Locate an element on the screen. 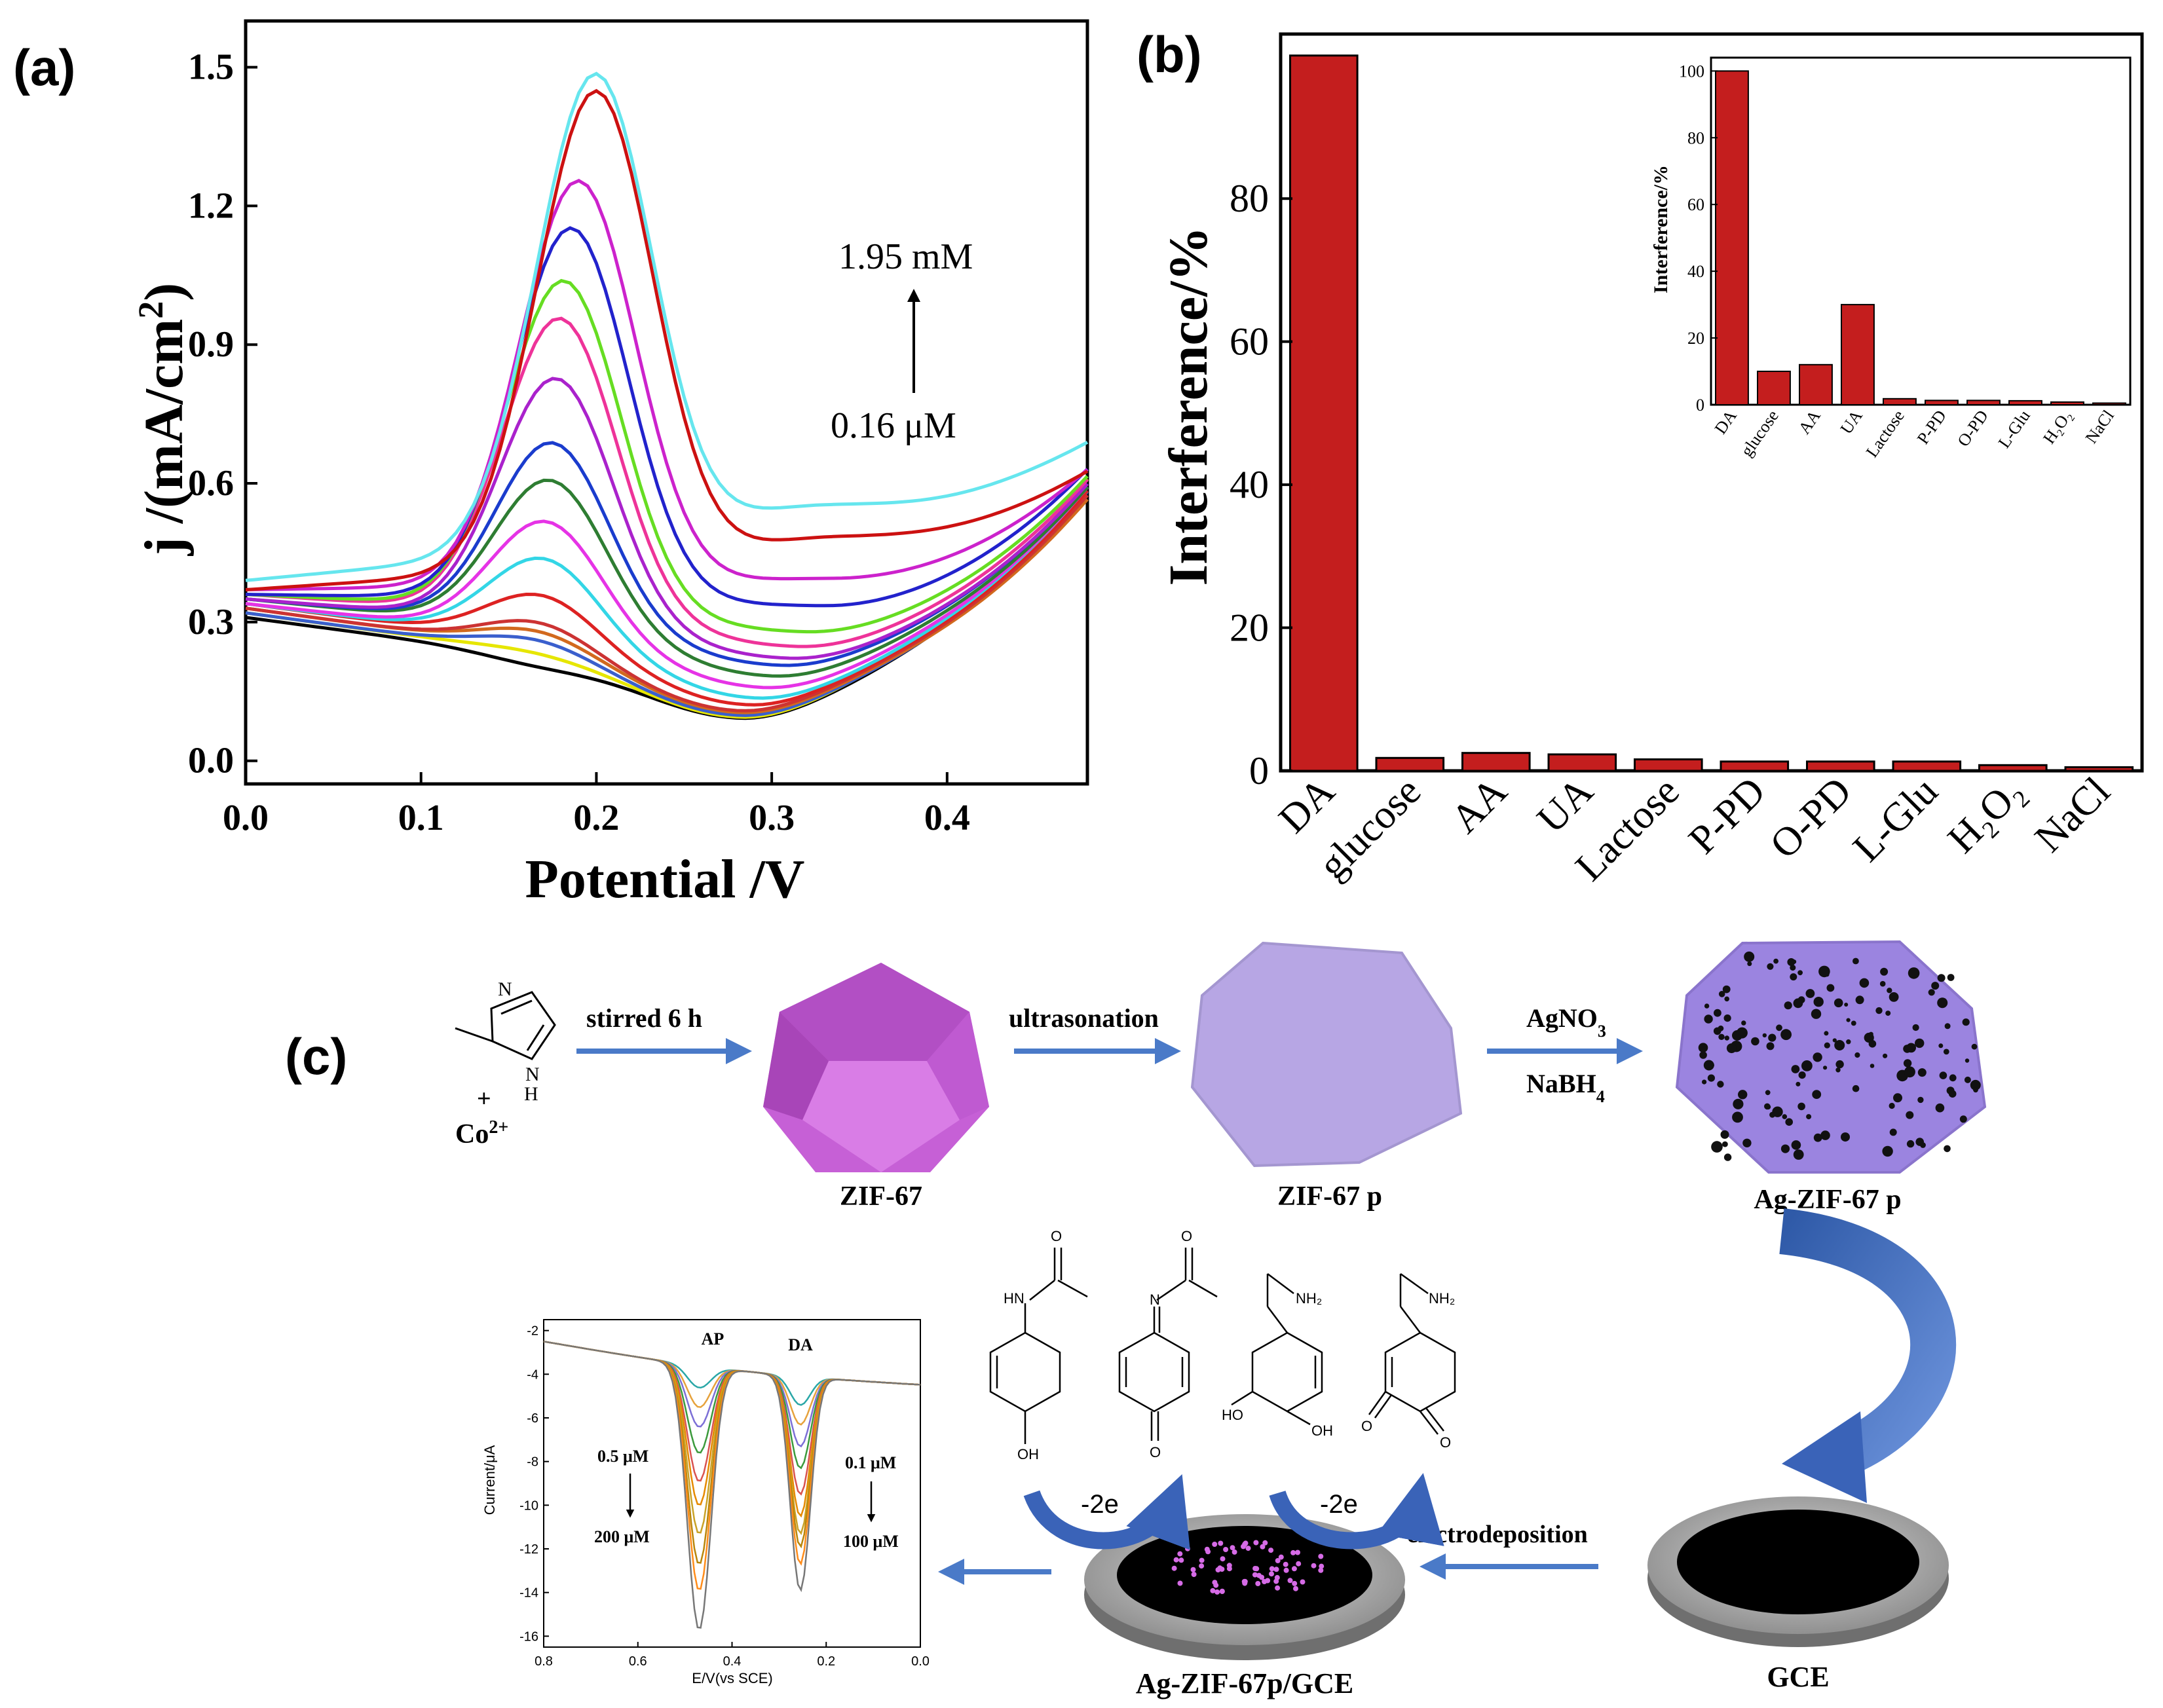  label-zif67: ZIF-67 is located at coordinates (881, 1196).